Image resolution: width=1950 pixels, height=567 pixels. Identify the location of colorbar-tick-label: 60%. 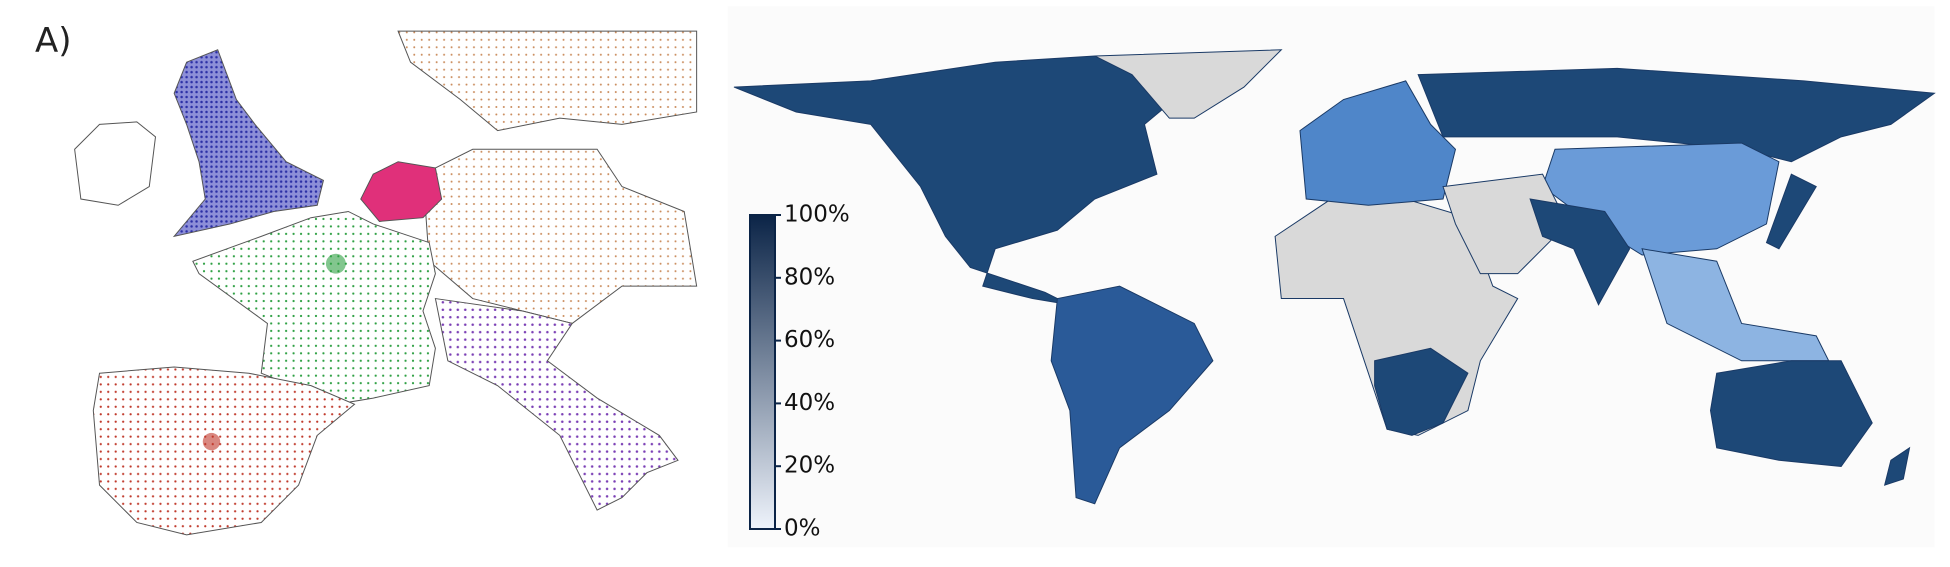
(809, 340).